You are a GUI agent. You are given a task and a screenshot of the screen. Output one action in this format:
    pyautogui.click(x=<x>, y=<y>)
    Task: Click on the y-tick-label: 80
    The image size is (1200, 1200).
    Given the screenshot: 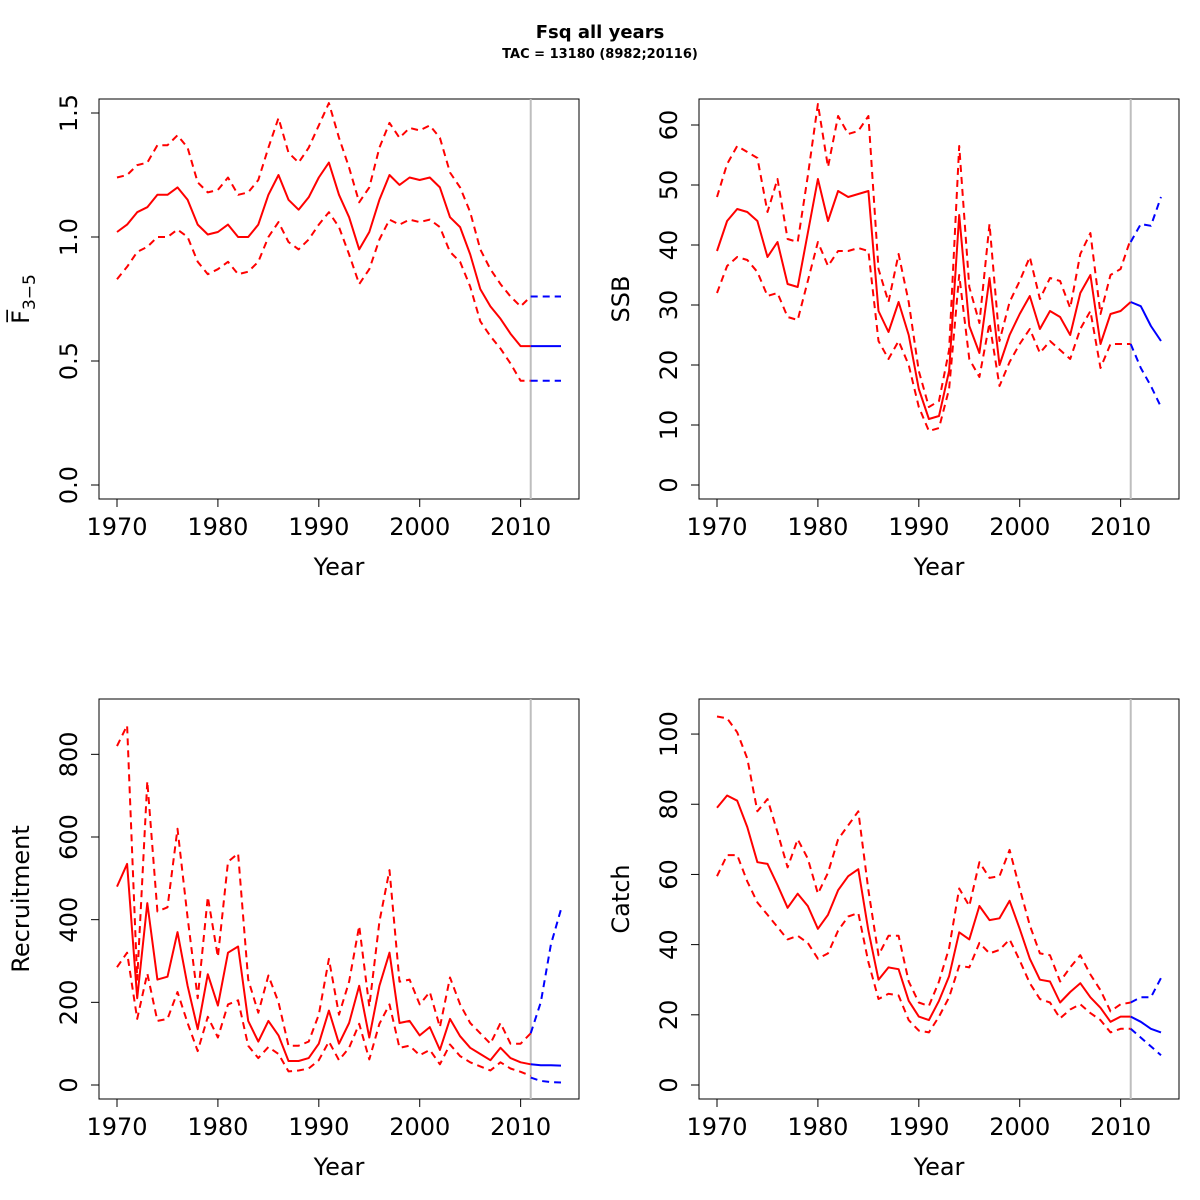 What is the action you would take?
    pyautogui.click(x=669, y=804)
    